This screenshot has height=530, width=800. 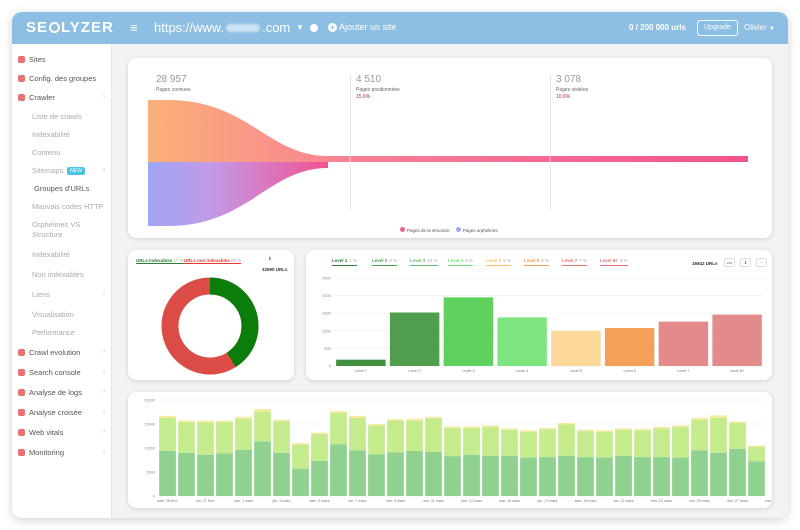 What do you see at coordinates (270, 258) in the screenshot?
I see `download-icon: ⬇` at bounding box center [270, 258].